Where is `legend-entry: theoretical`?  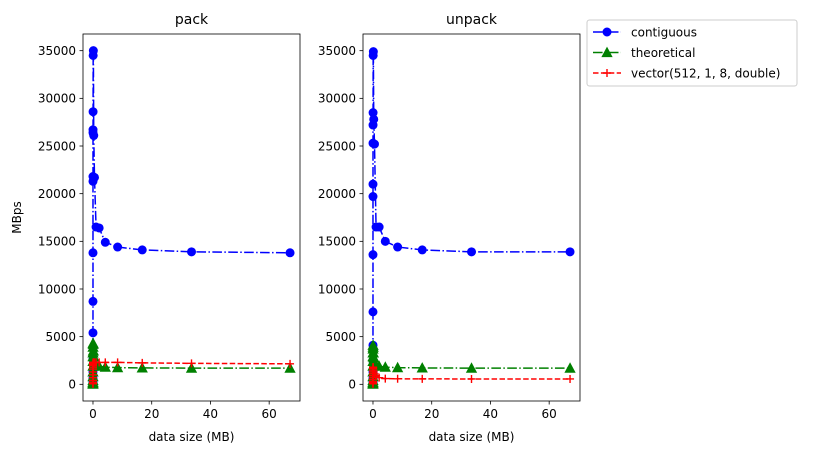
legend-entry: theoretical is located at coordinates (644, 53).